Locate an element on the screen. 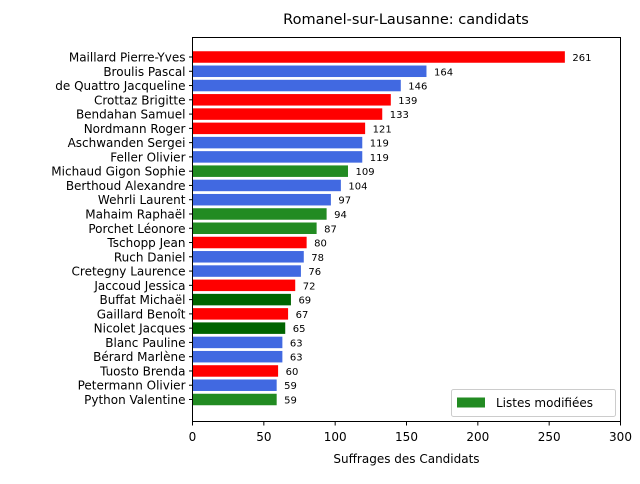 The image size is (640, 484). category-label: Bérard Marlène is located at coordinates (139, 357).